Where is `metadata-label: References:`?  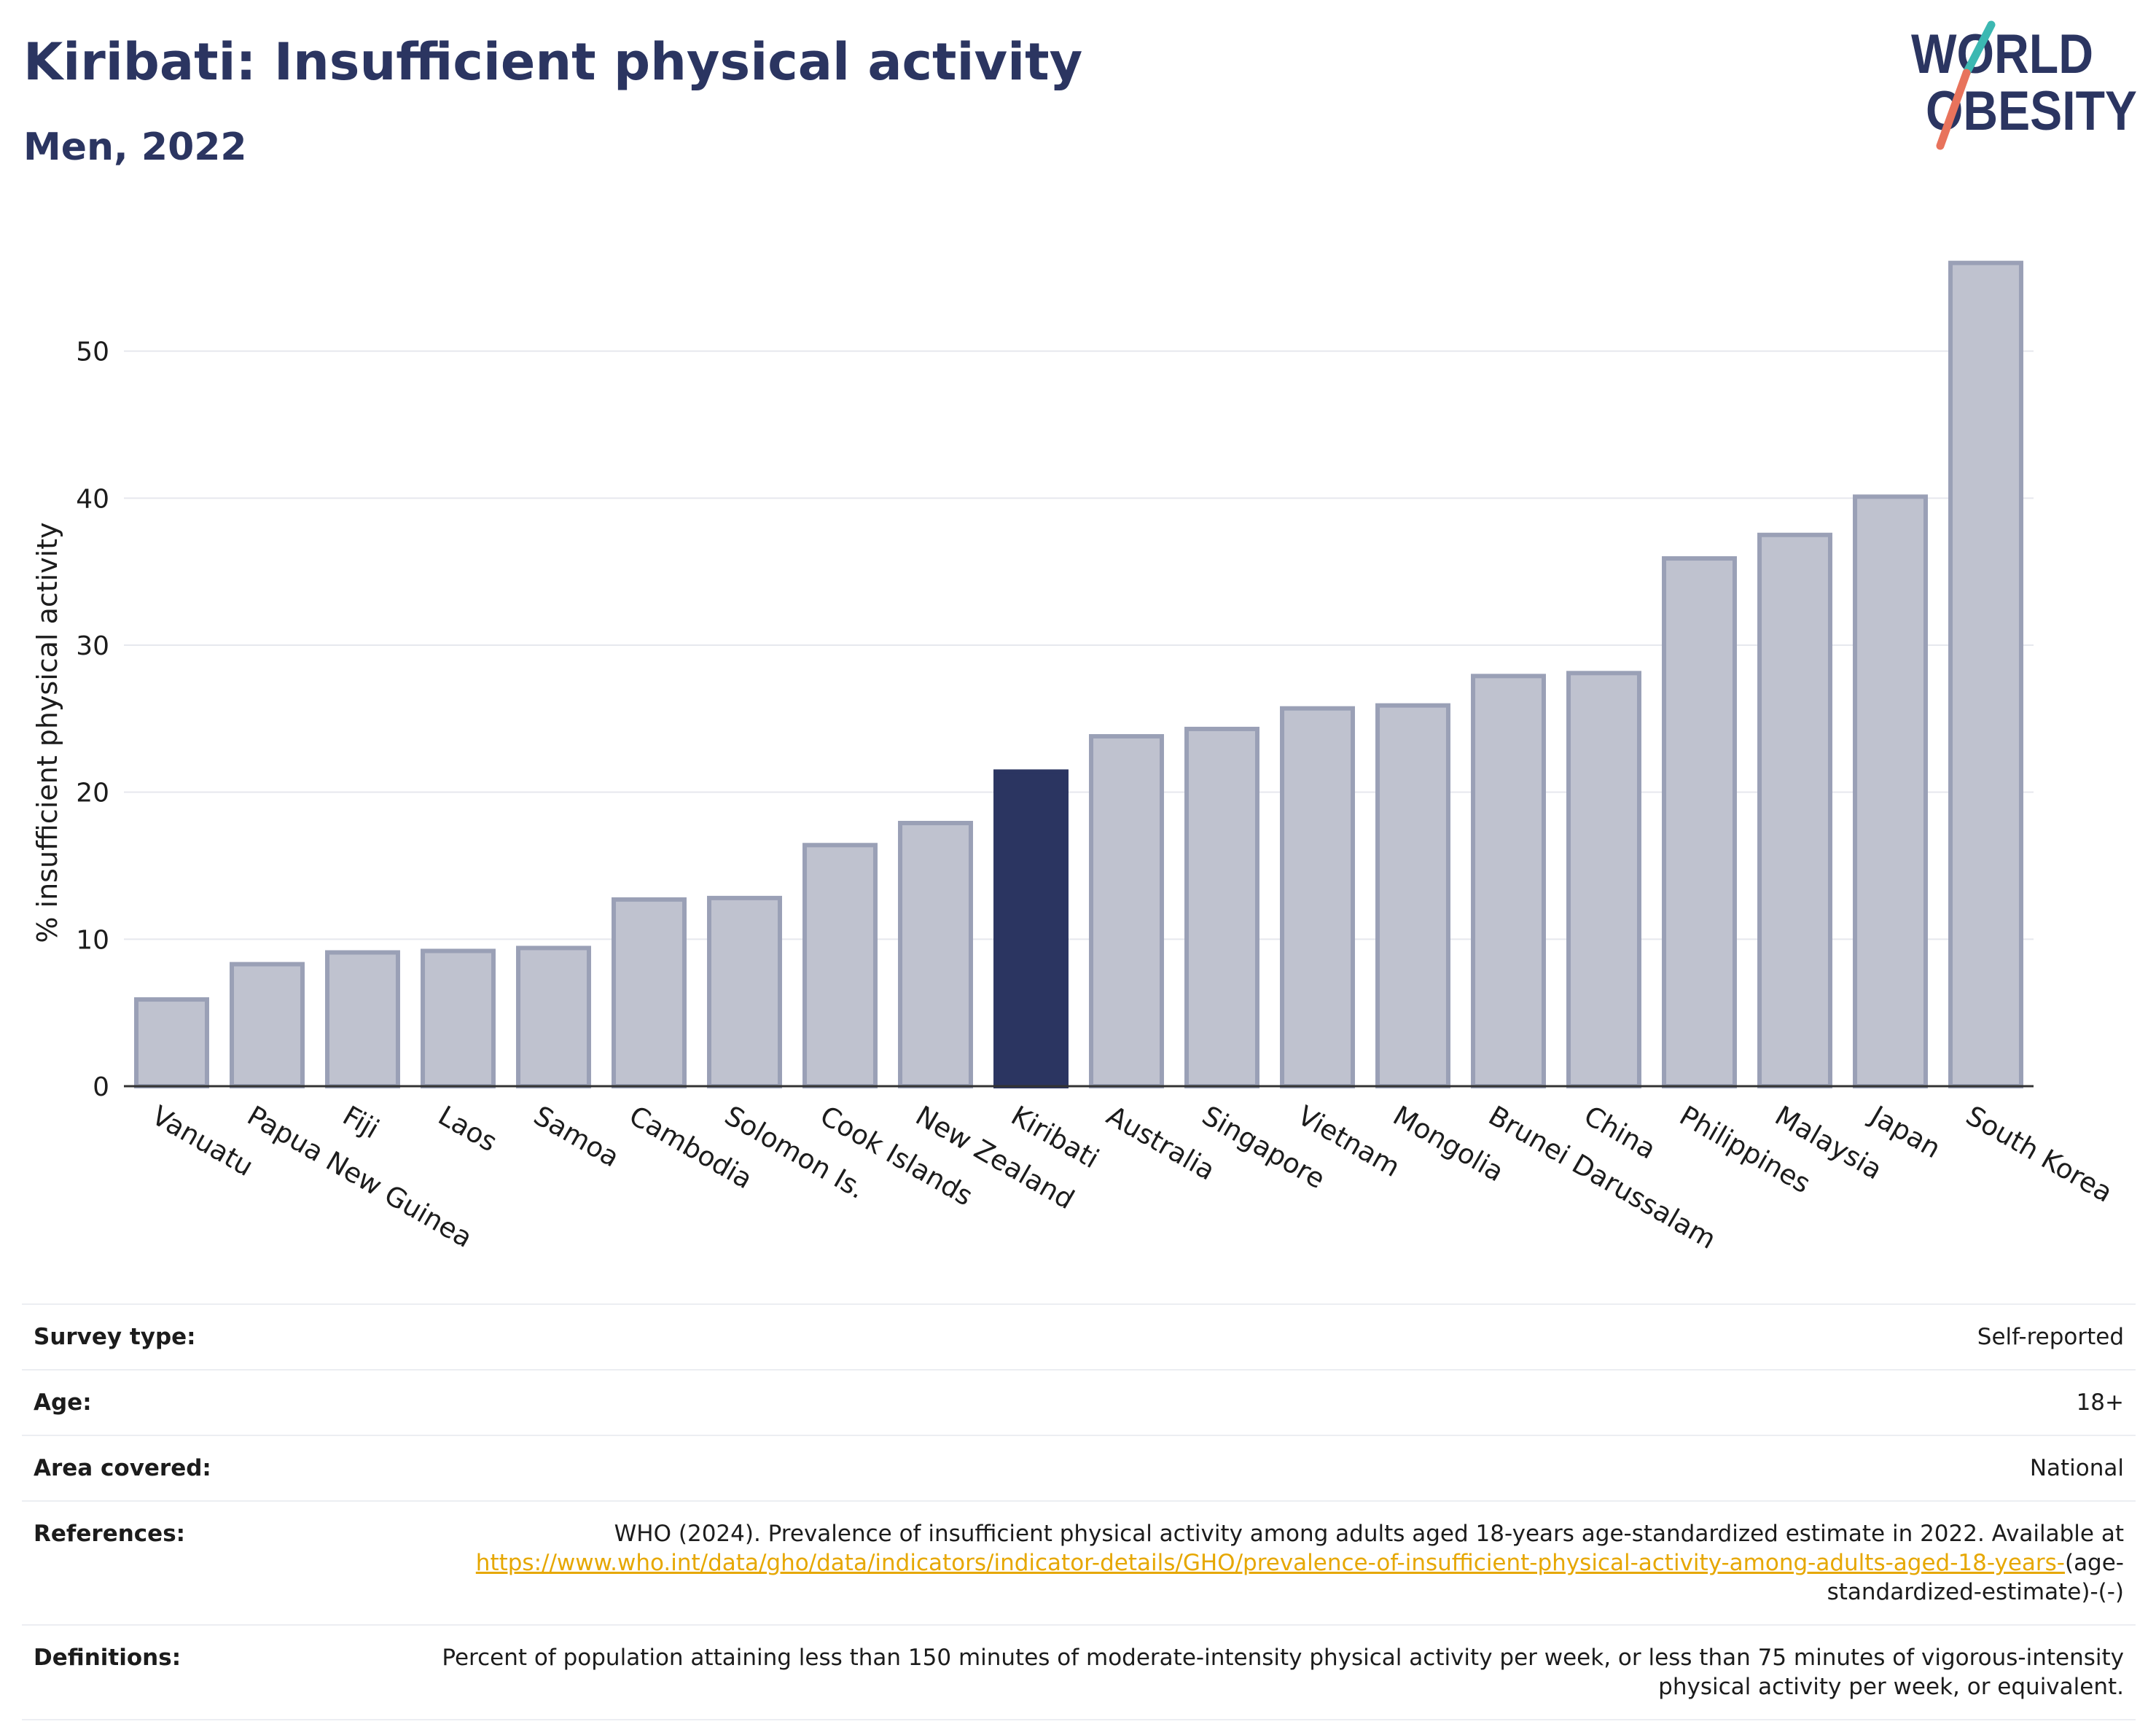
metadata-label: References: is located at coordinates (187, 1562).